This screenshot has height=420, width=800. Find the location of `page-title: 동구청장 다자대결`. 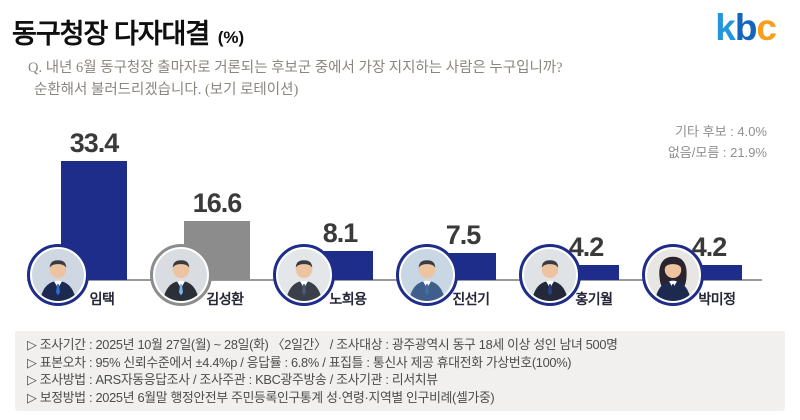

page-title: 동구청장 다자대결 is located at coordinates (111, 34).